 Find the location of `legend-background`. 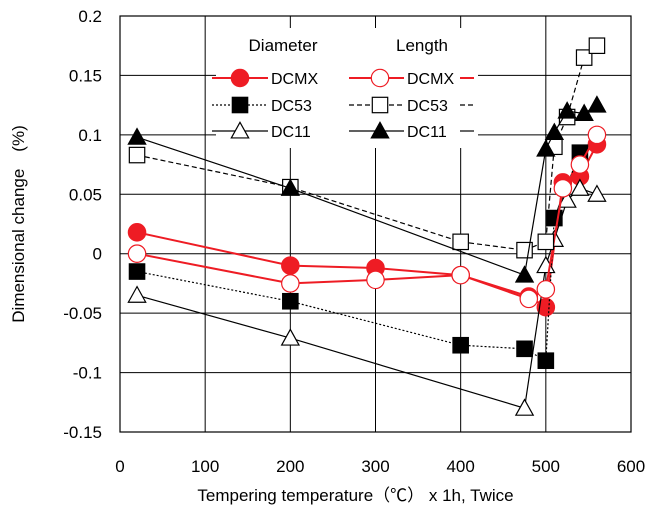

legend-background is located at coordinates (347, 88).